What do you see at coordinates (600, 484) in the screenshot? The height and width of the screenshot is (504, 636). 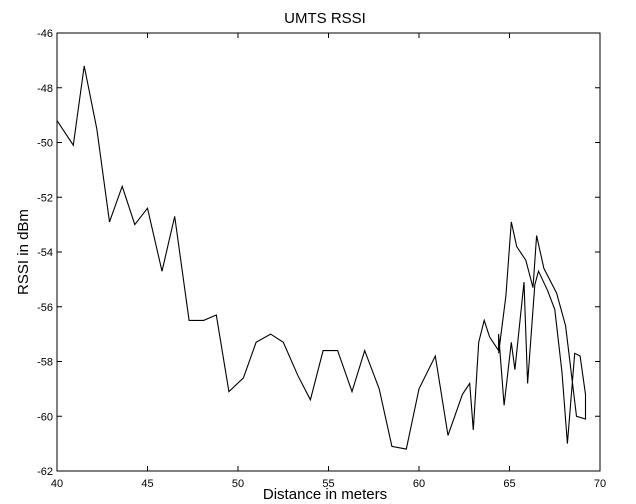 I see `x-tick-label: 70` at bounding box center [600, 484].